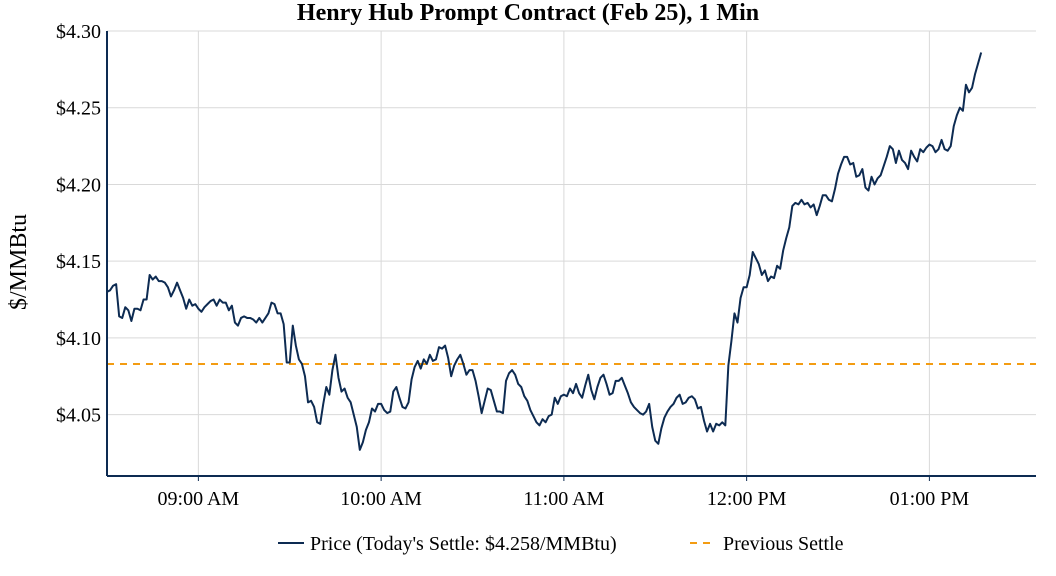  I want to click on y-tick-label: $4.10, so click(78, 339).